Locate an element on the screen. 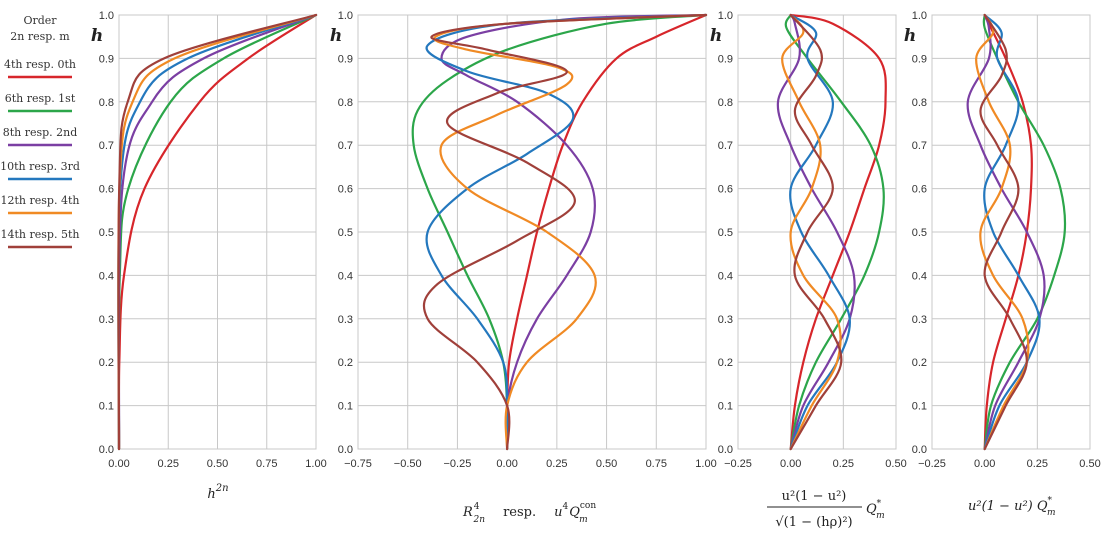  panel2-xlabel-resp: resp. is located at coordinates (519, 512).